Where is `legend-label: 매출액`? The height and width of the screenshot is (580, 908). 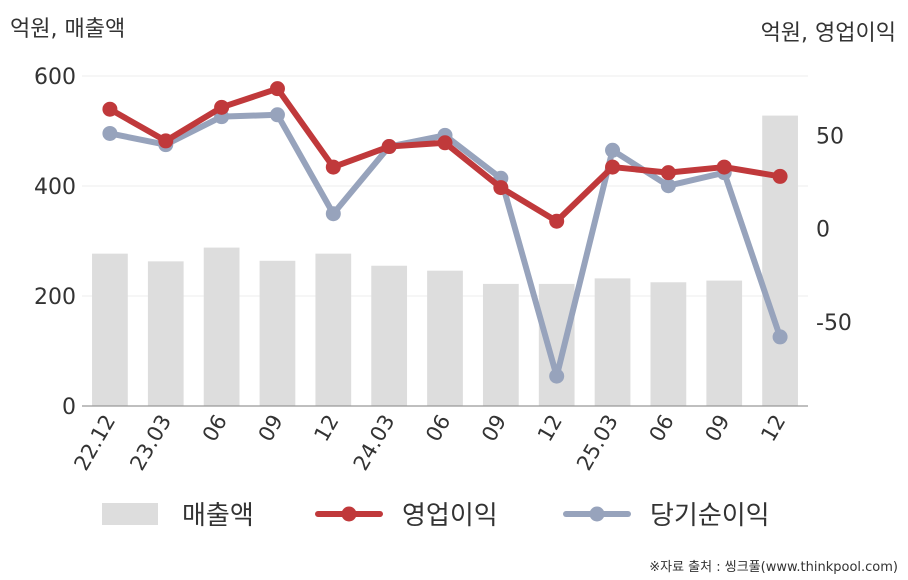 legend-label: 매출액 is located at coordinates (218, 516).